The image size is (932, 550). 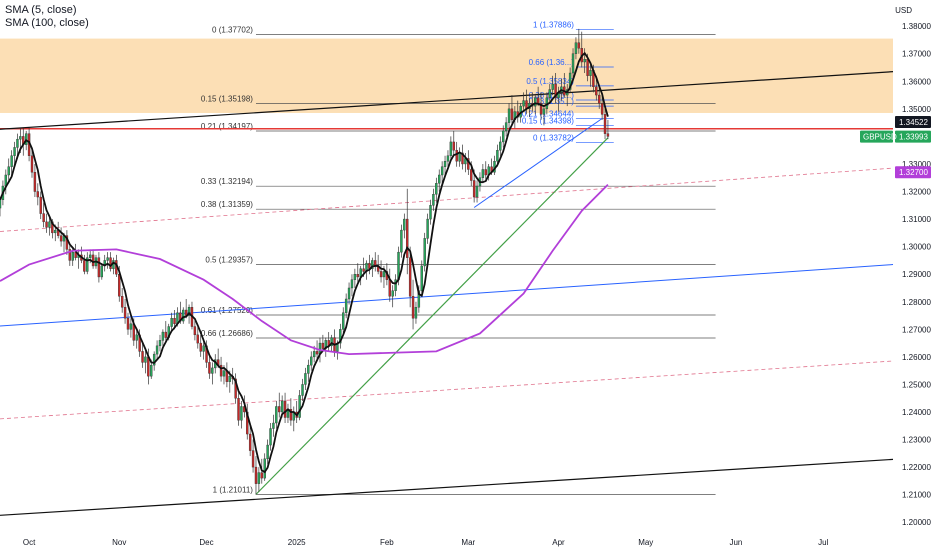 I want to click on y-tick-label: 1.36000, so click(x=916, y=81).